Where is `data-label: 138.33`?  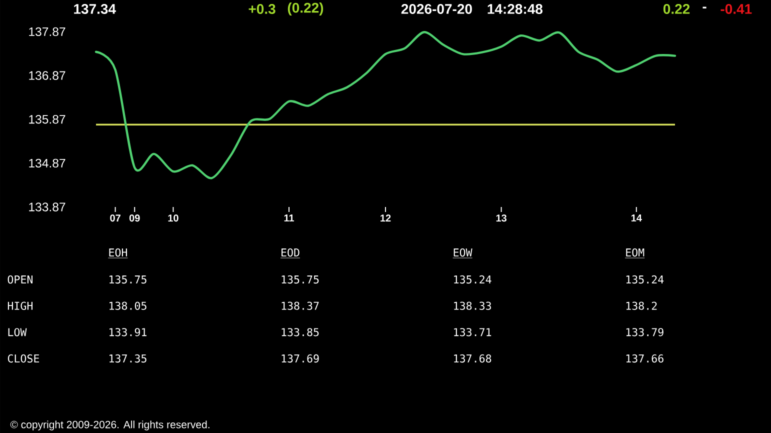
data-label: 138.33 is located at coordinates (473, 306).